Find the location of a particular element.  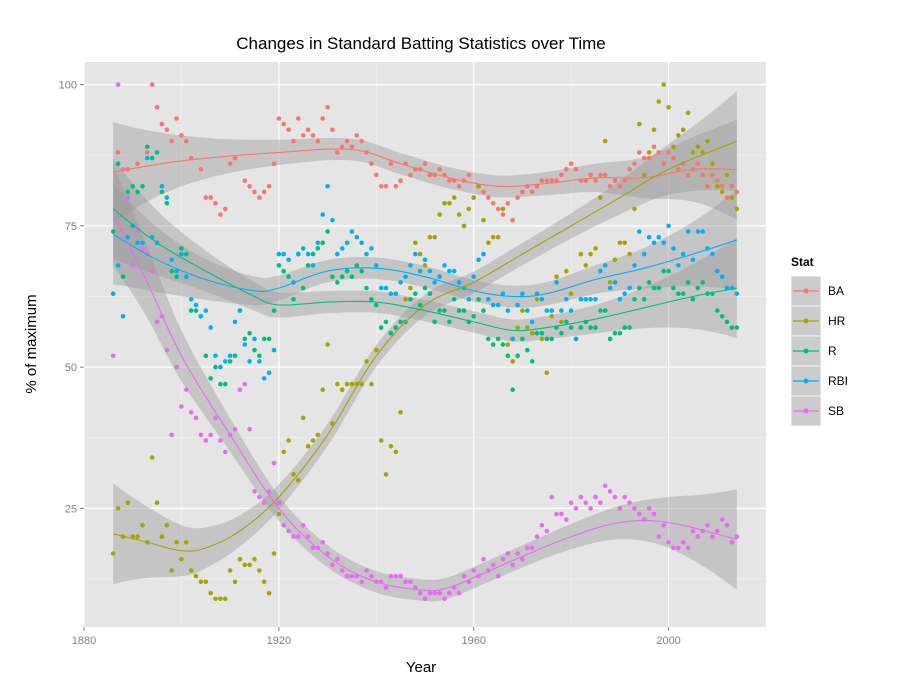

legend-key-point is located at coordinates (806, 321).